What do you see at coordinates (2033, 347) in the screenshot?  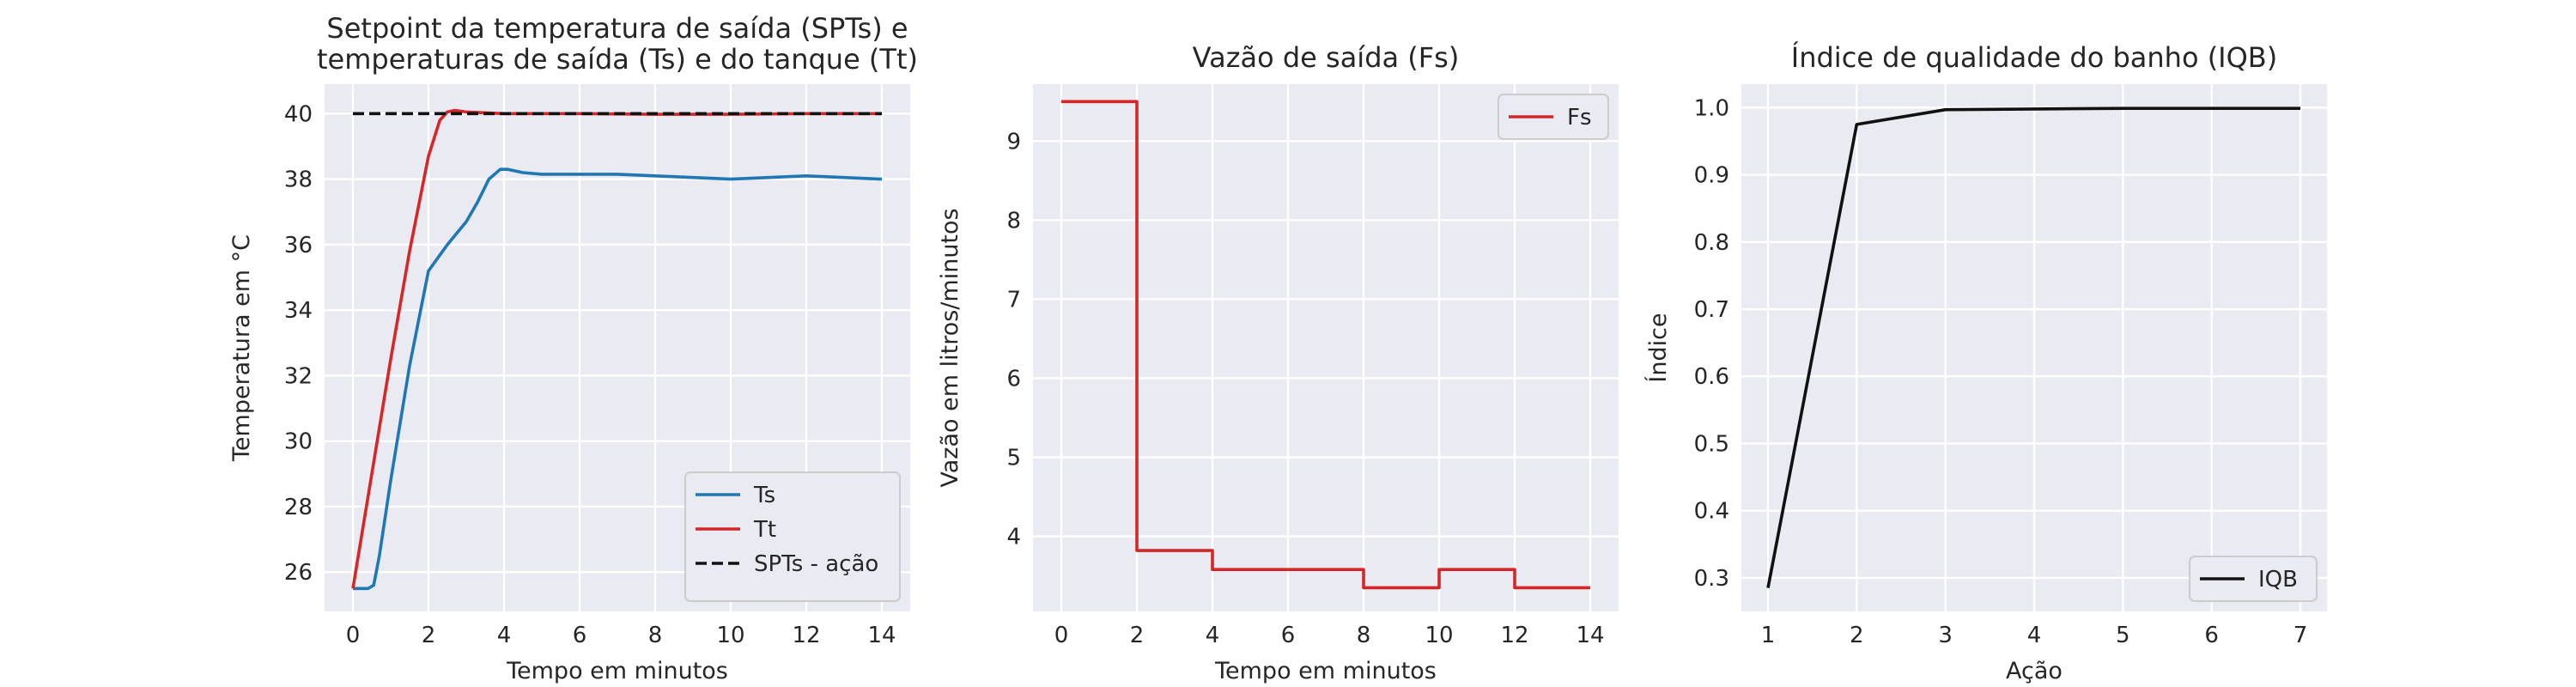 I see `series-line-iqb` at bounding box center [2033, 347].